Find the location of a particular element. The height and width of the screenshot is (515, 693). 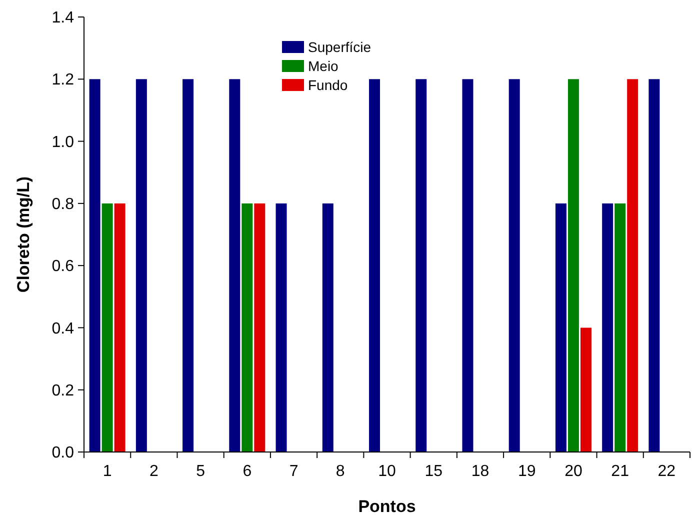

x-tick-label: 6 is located at coordinates (247, 471).